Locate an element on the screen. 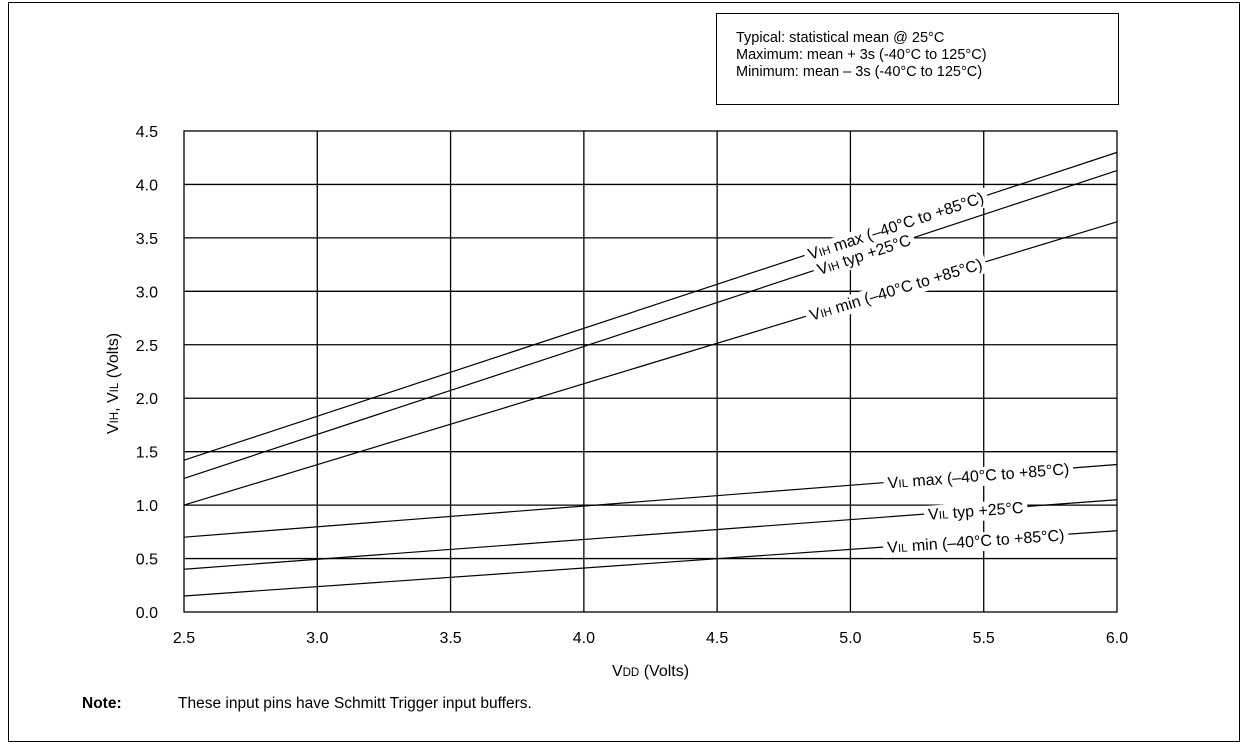 The height and width of the screenshot is (747, 1248). series-label: VIL min (–40°C to +85°C) is located at coordinates (976, 541).